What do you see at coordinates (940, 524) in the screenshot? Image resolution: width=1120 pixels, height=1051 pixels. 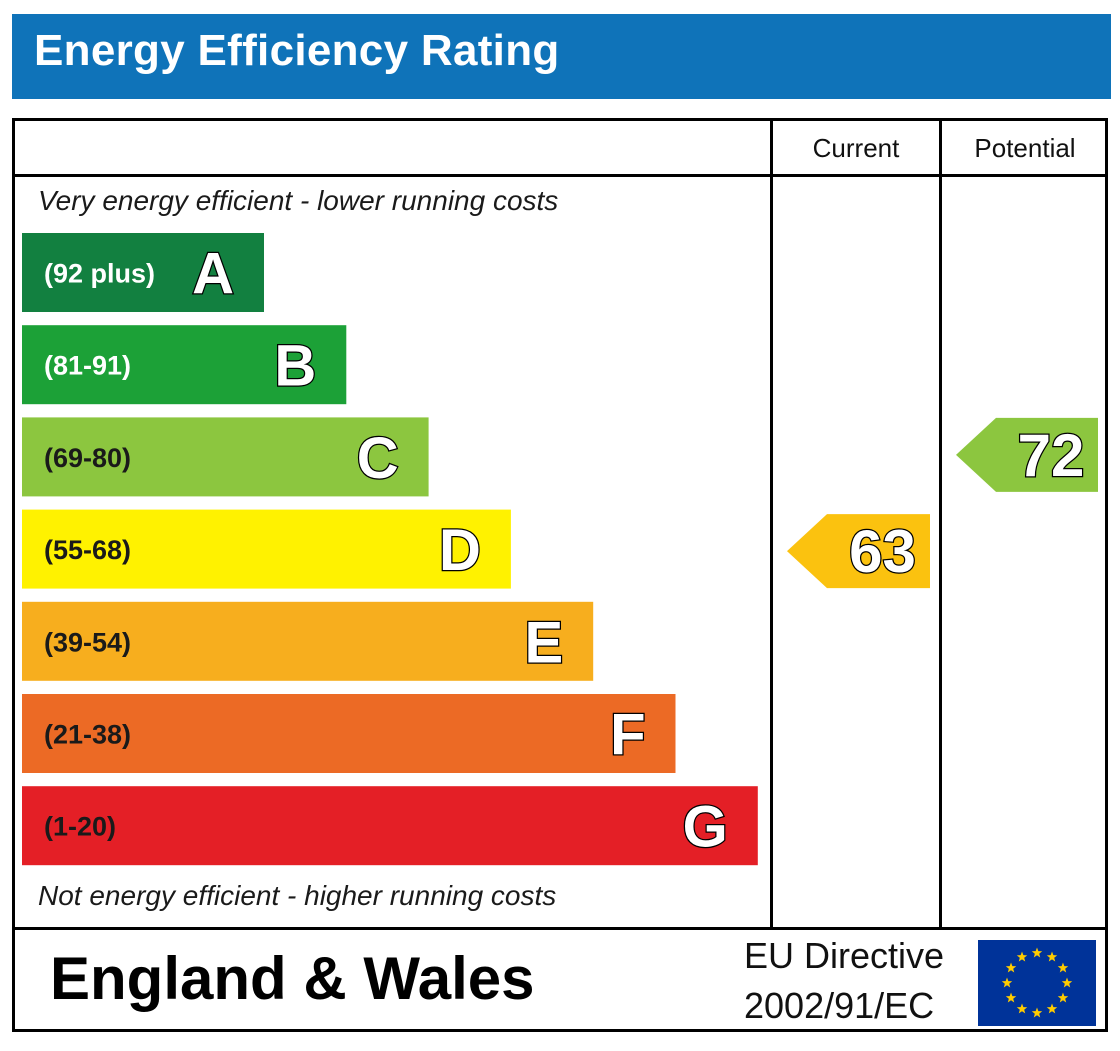 I see `potential-column-divider` at bounding box center [940, 524].